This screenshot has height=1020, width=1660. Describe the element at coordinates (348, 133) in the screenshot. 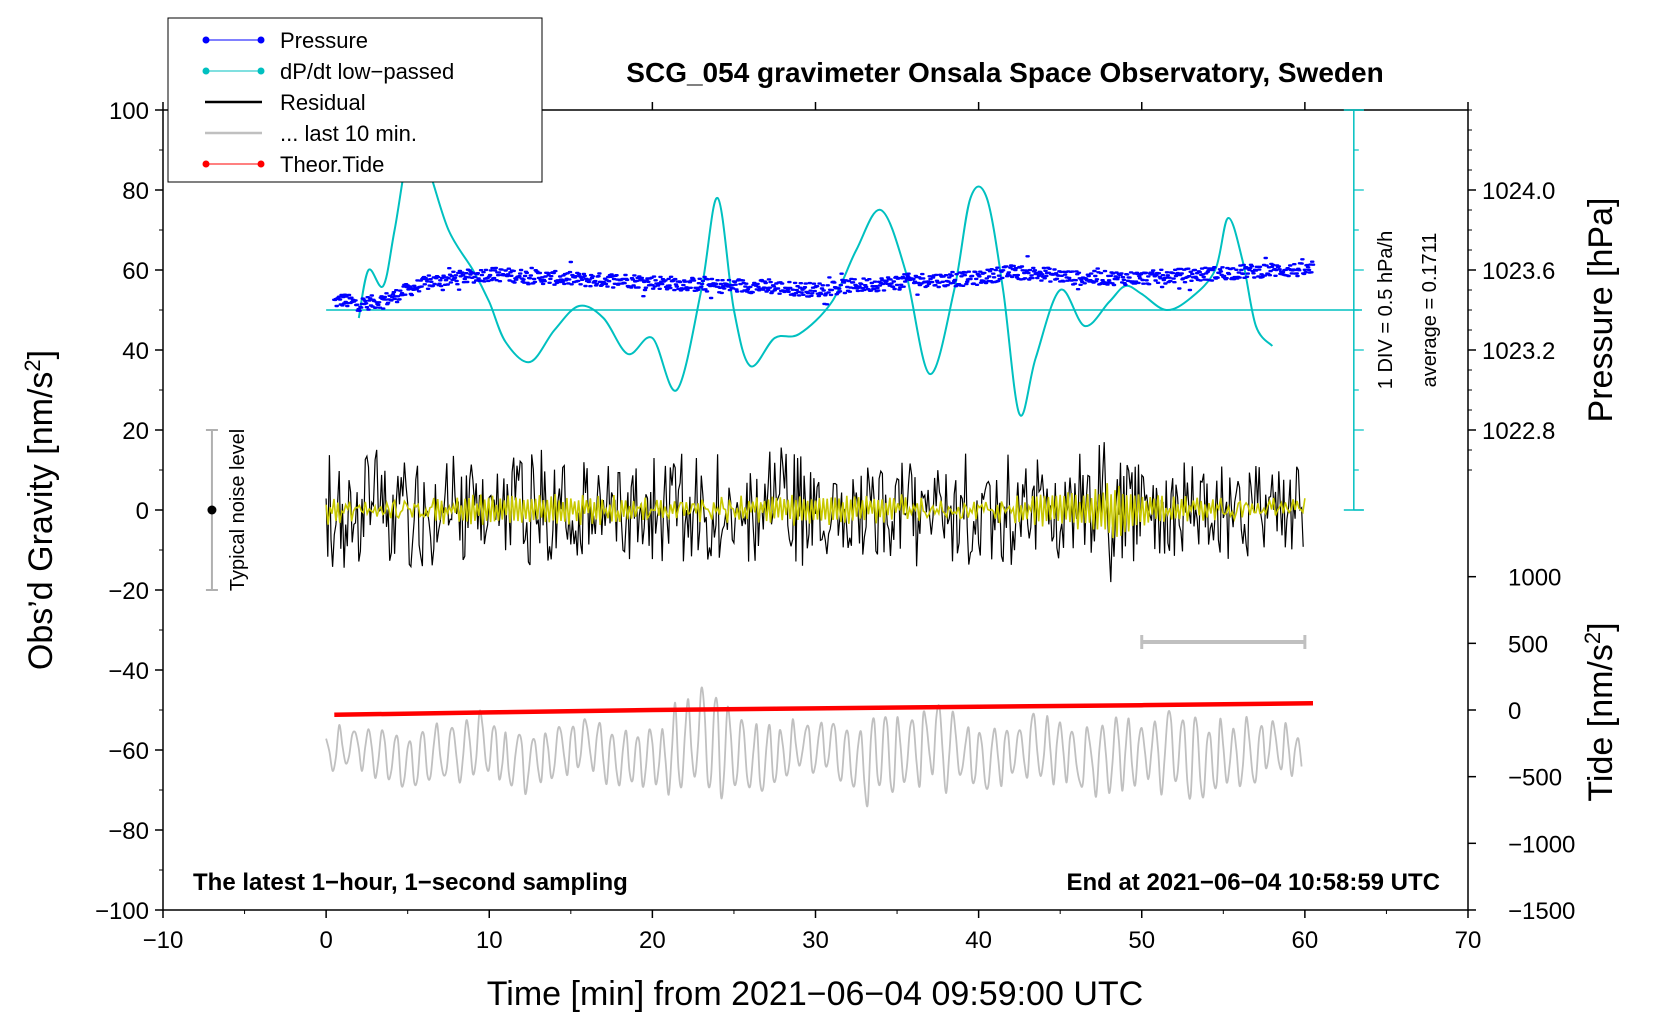

I see `legend-label: ... last 10 min.` at that location.